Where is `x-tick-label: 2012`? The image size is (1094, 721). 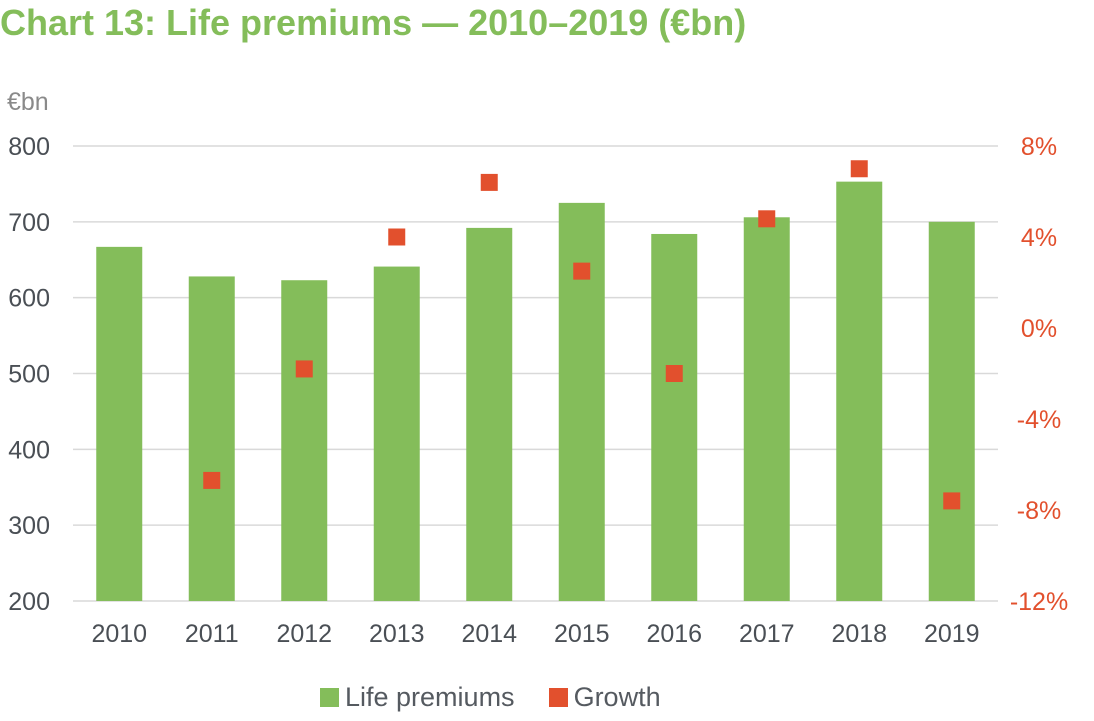 x-tick-label: 2012 is located at coordinates (304, 634).